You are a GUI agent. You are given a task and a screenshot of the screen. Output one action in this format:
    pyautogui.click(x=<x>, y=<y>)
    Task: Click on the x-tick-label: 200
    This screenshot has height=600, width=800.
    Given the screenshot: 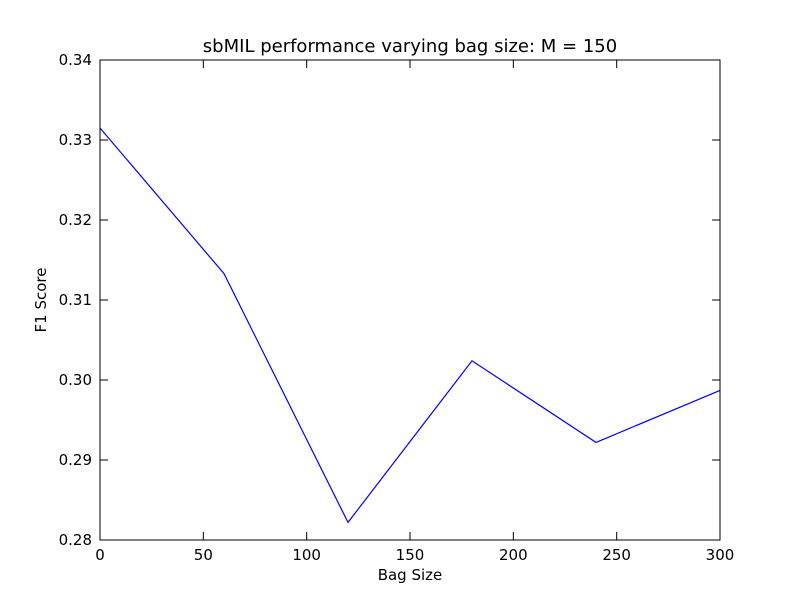 What is the action you would take?
    pyautogui.click(x=513, y=555)
    